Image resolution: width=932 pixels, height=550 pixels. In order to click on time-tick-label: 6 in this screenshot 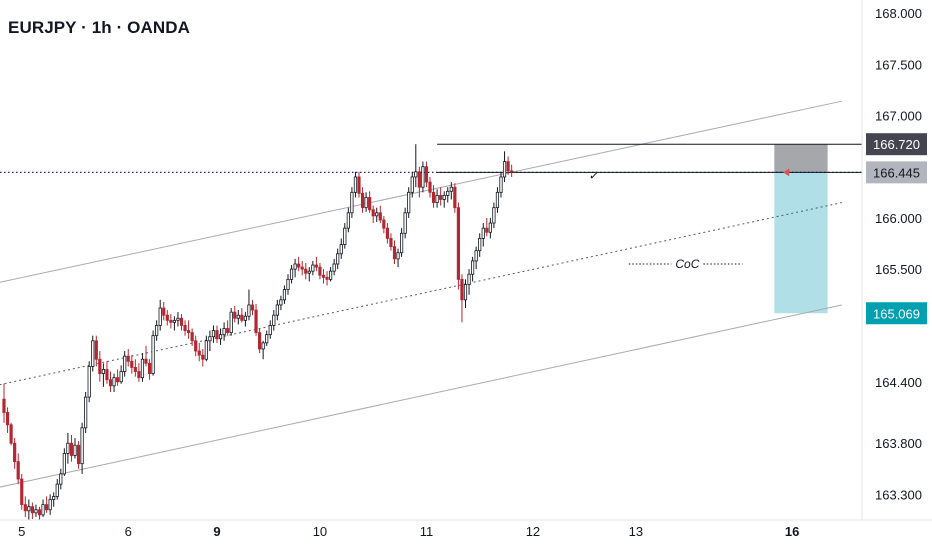, I will do `click(128, 531)`.